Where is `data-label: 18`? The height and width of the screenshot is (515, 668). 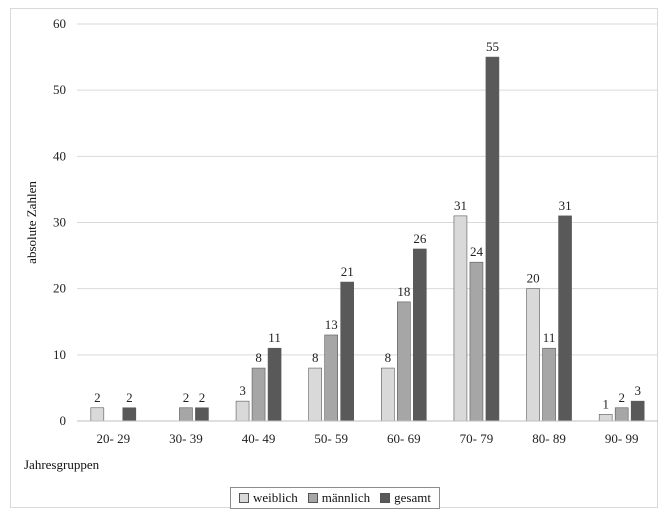 data-label: 18 is located at coordinates (403, 291).